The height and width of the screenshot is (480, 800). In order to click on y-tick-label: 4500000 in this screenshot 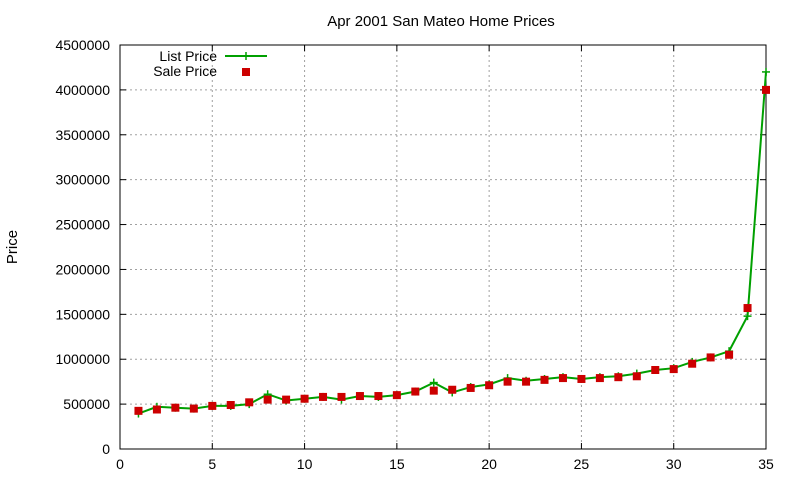, I will do `click(82, 45)`.